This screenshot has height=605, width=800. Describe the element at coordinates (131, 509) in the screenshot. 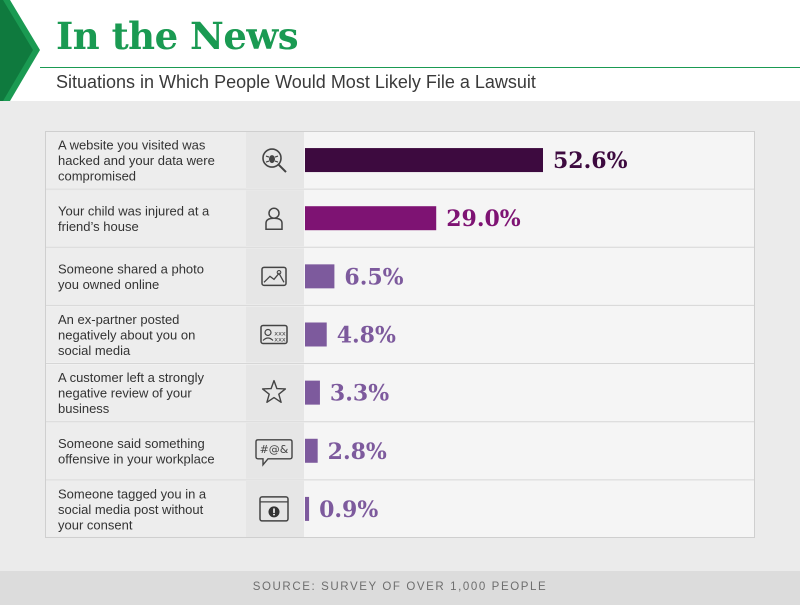

I see `category-label: social media post without` at that location.